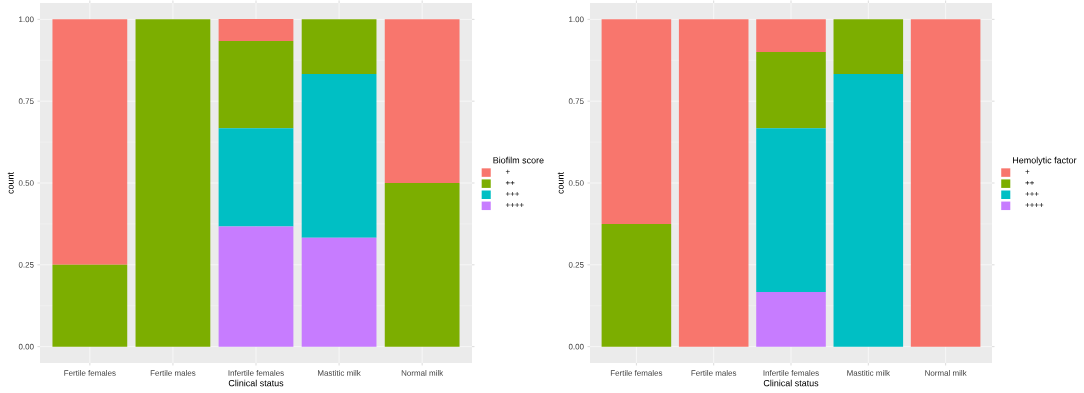 This screenshot has width=1084, height=393. Describe the element at coordinates (518, 160) in the screenshot. I see `legend-title: Biofilm score` at that location.